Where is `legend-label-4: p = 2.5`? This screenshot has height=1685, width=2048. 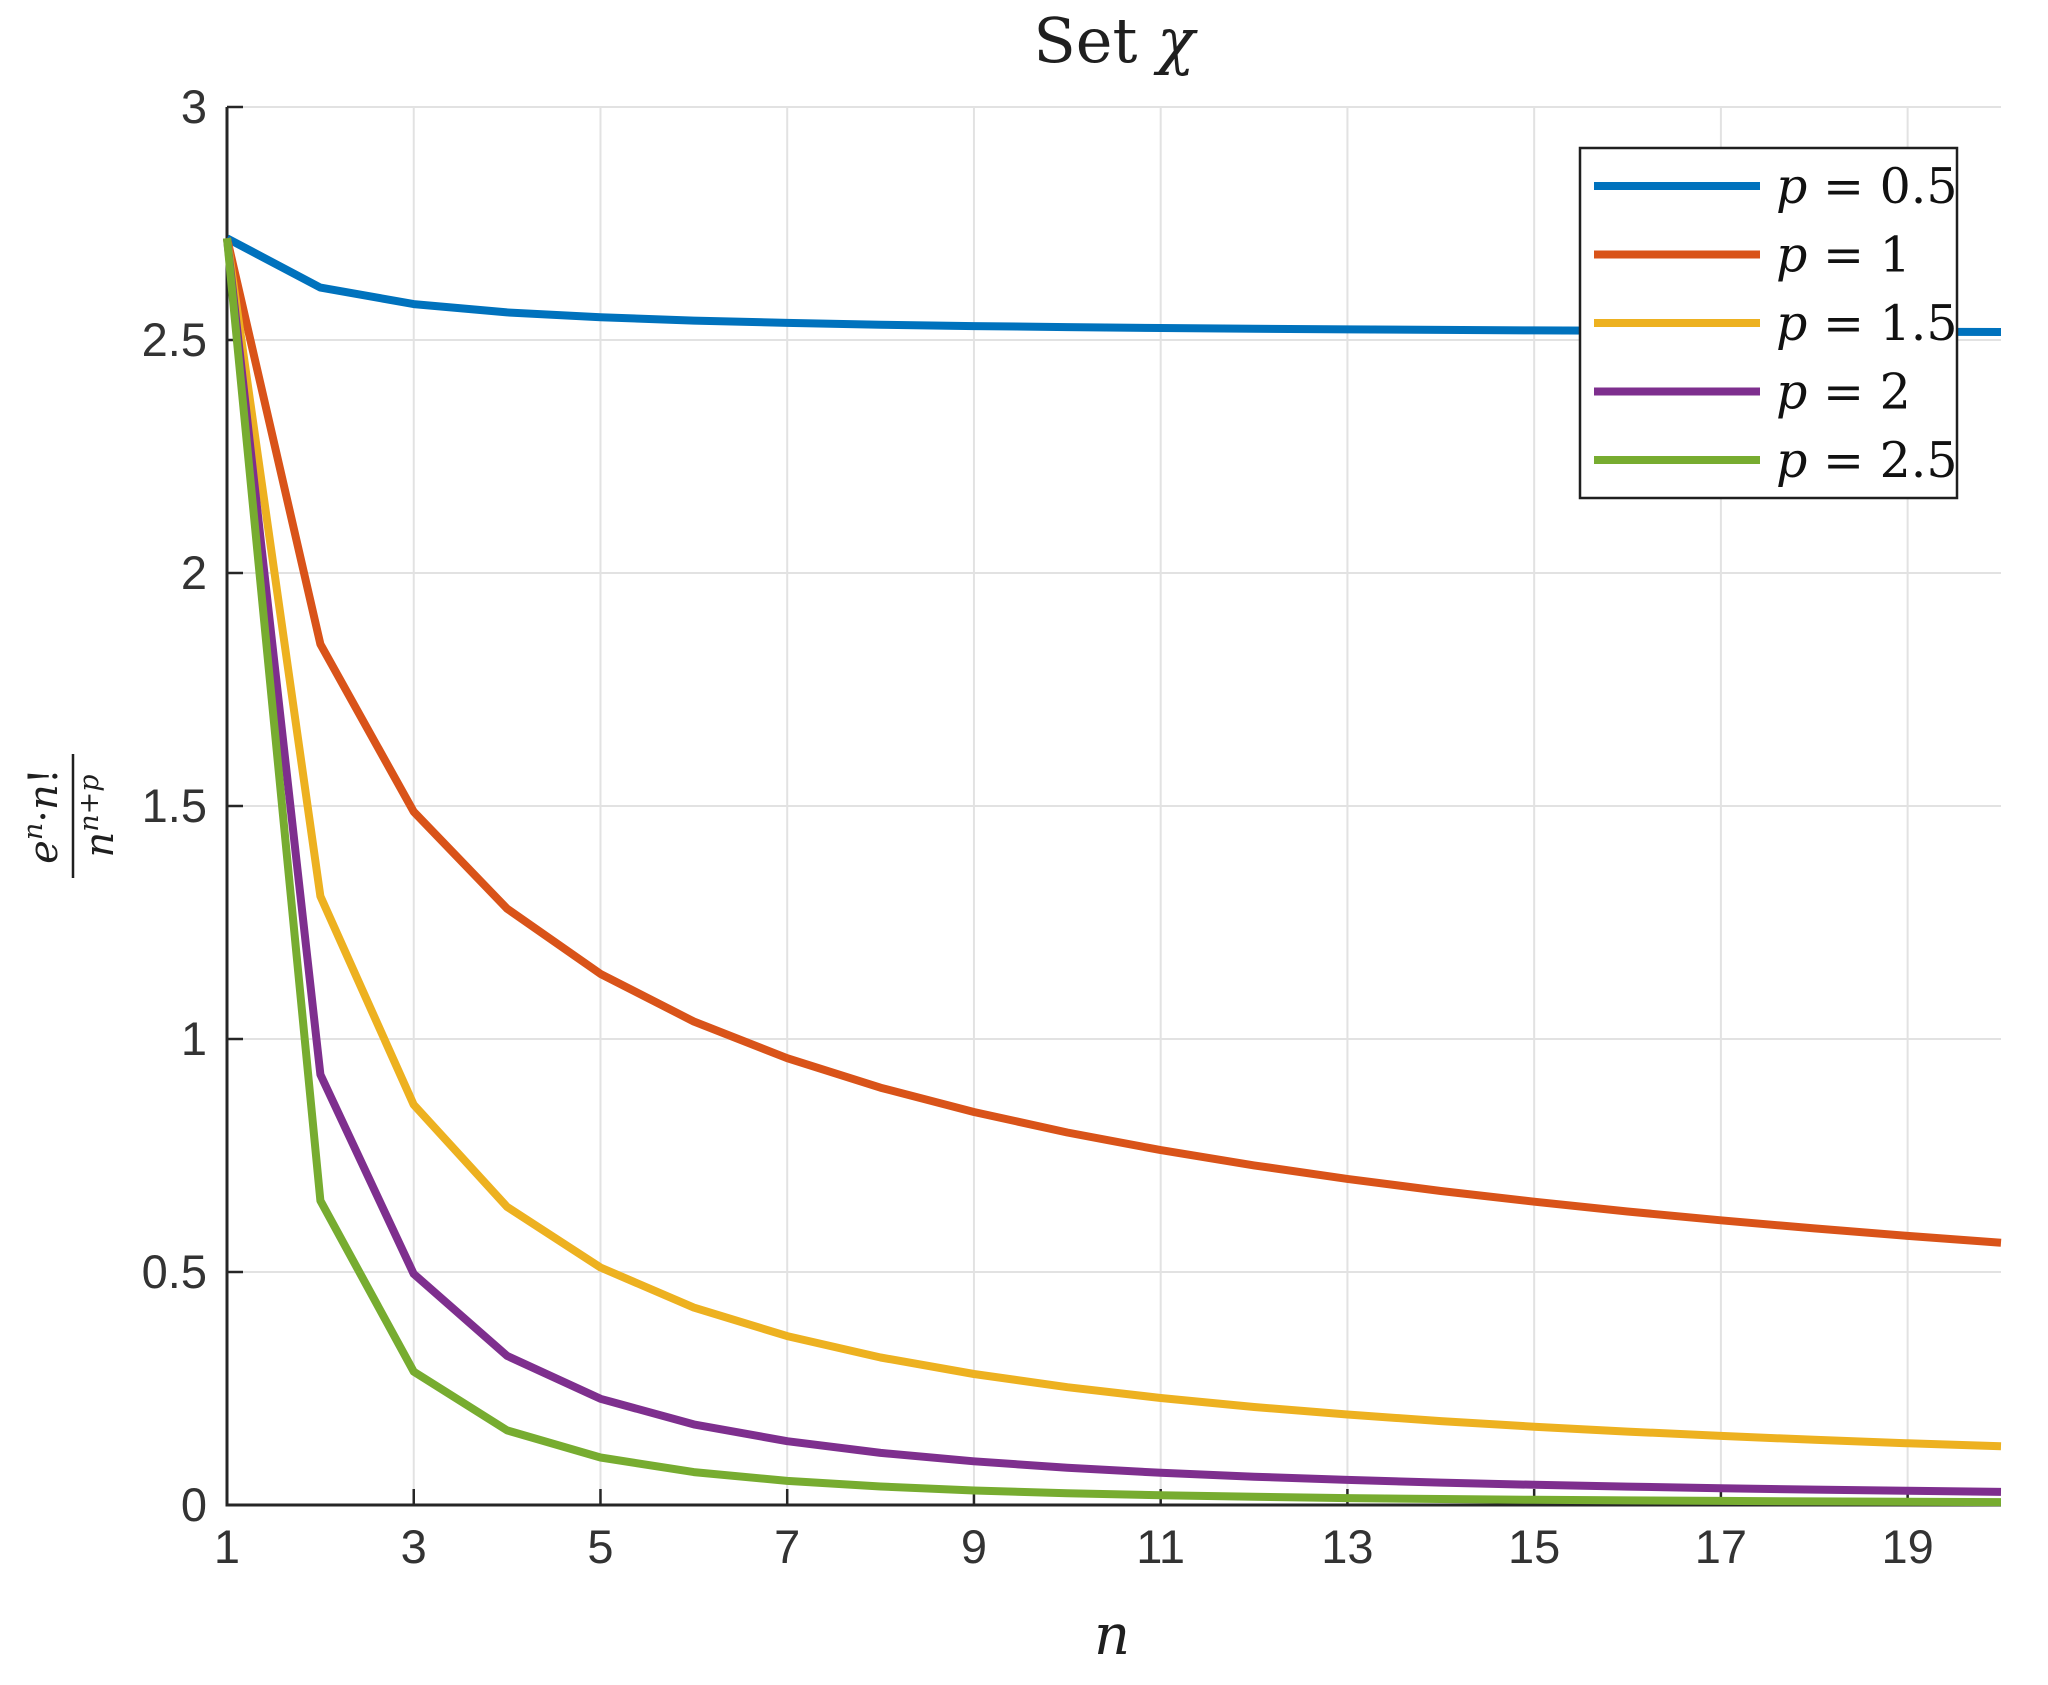 legend-label-4: p = 2.5 is located at coordinates (1867, 460).